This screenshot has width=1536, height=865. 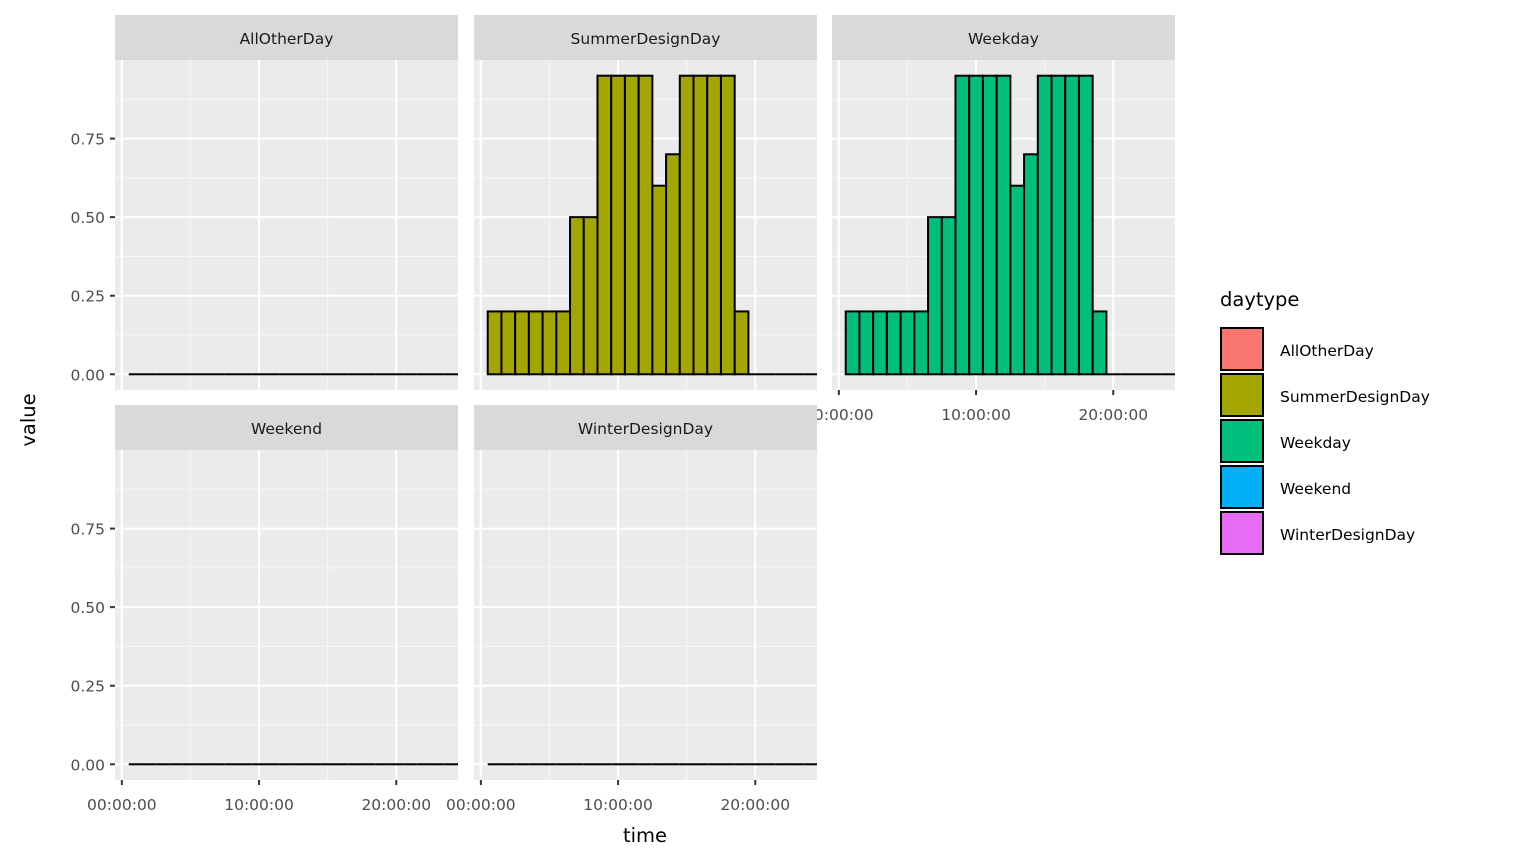 I want to click on legend-key-SummerDesignDay, so click(x=1242, y=395).